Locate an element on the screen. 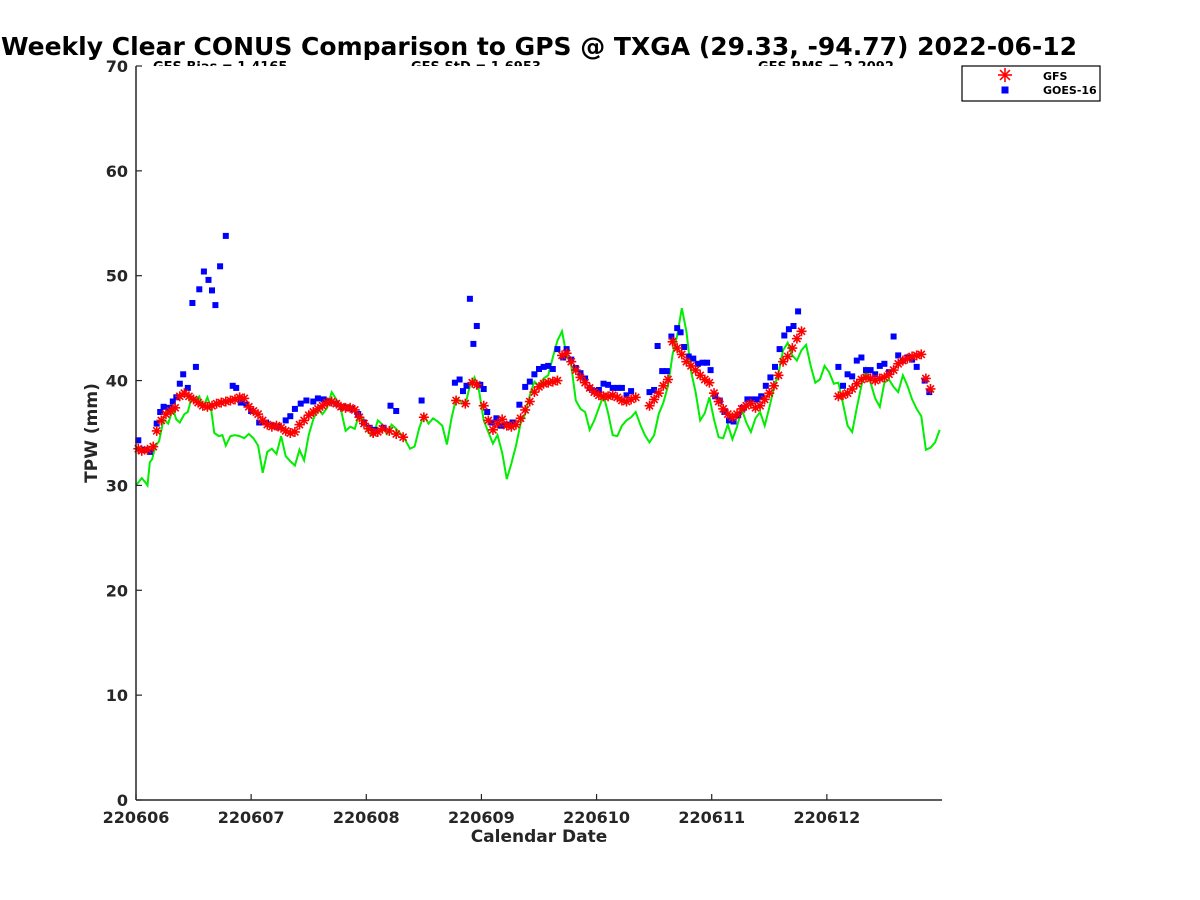 The image size is (1200, 900). y-axis-label: TPW (mm) is located at coordinates (92, 433).